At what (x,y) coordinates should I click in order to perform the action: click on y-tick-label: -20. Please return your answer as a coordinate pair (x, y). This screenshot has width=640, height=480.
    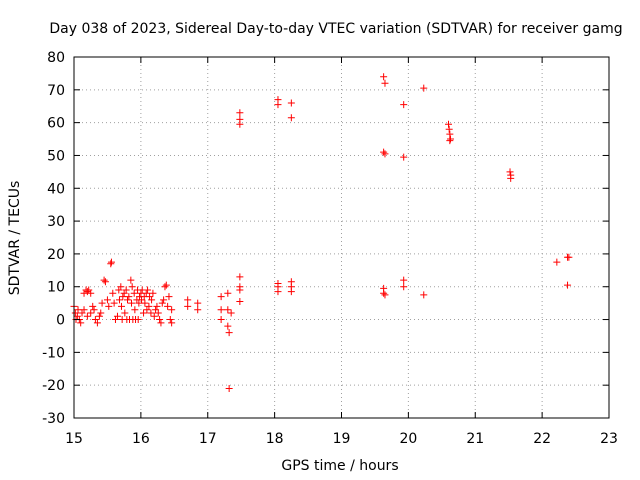
    Looking at the image, I should click on (53, 386).